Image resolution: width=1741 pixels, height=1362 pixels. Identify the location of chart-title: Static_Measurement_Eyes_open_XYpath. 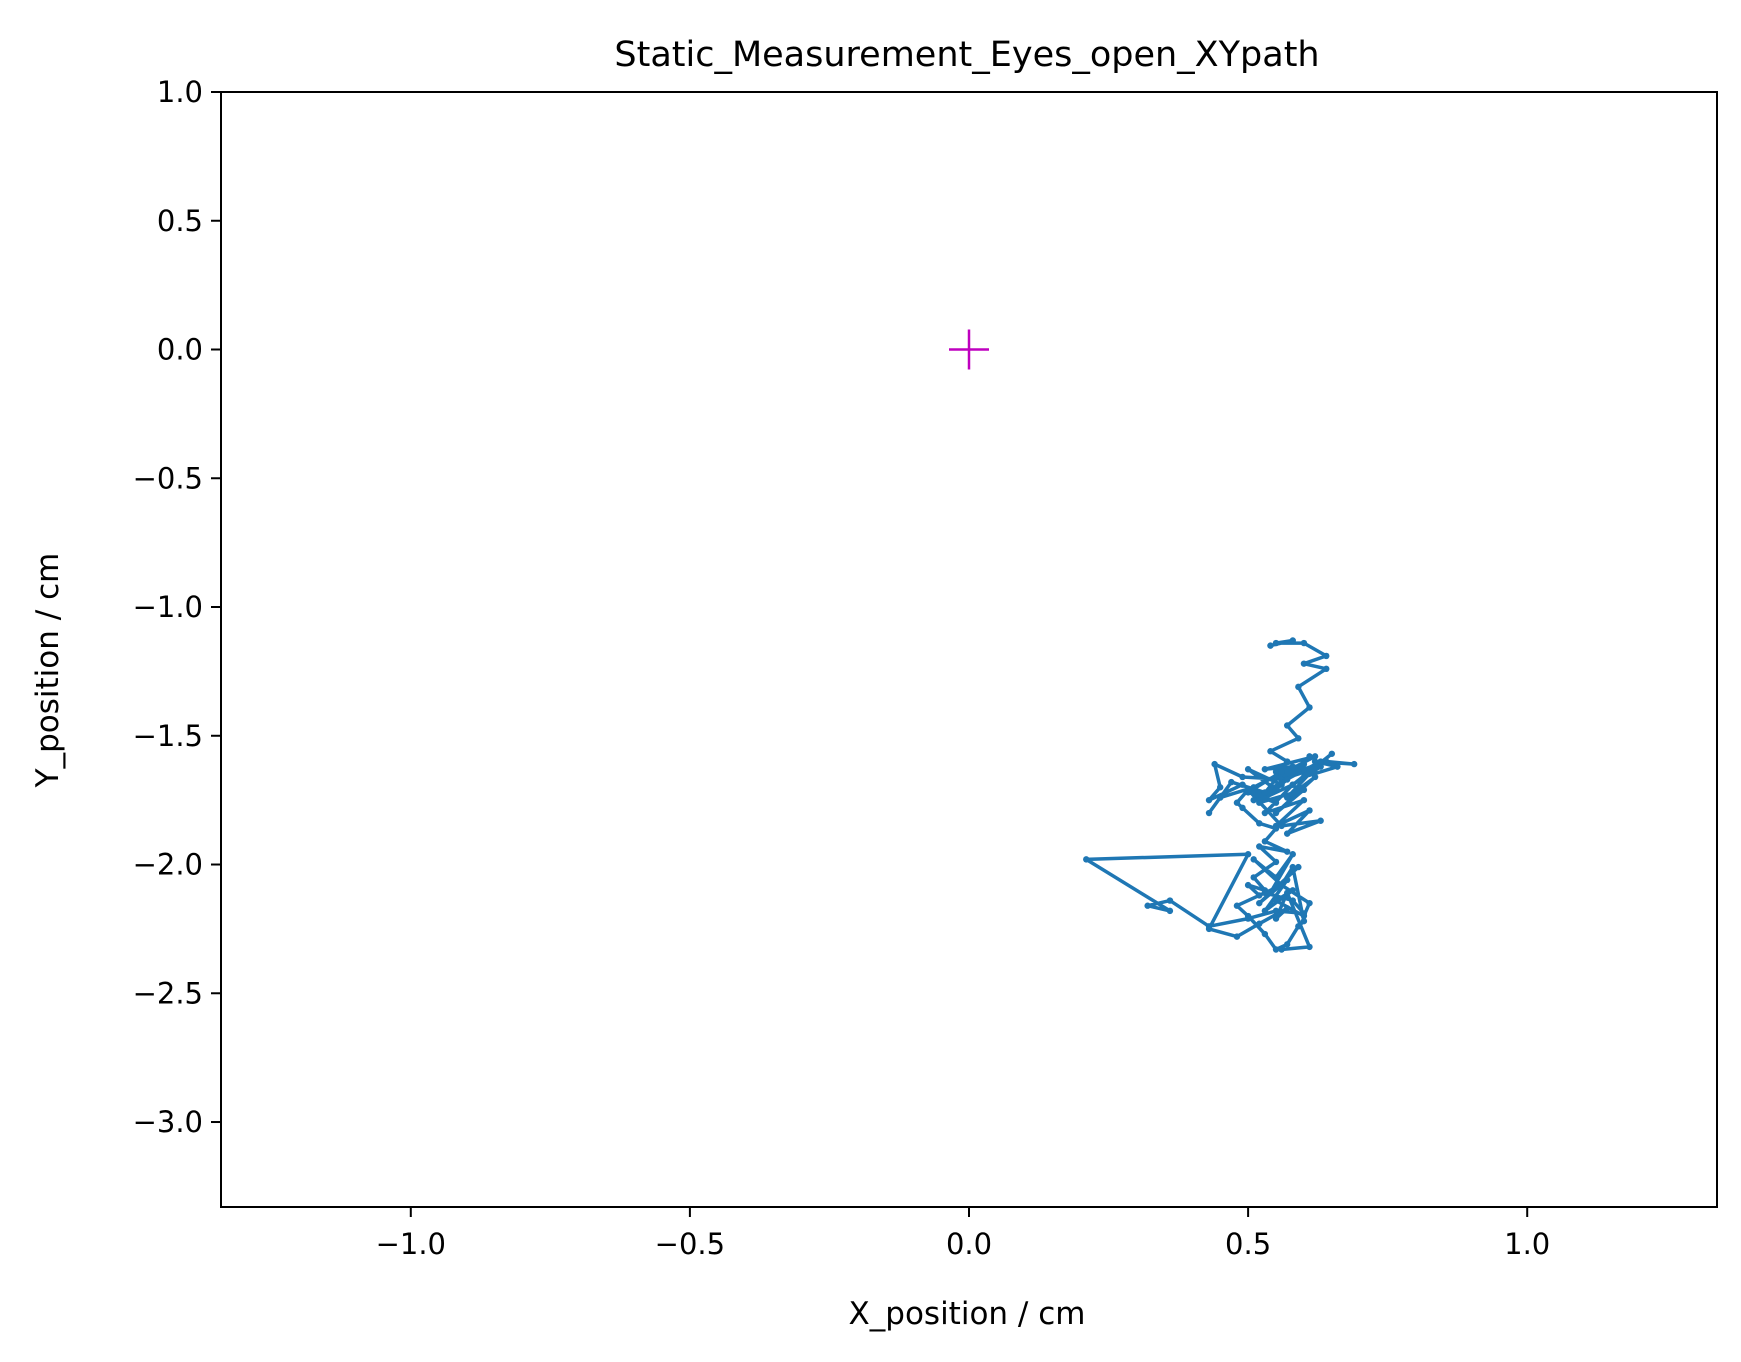
(966, 55).